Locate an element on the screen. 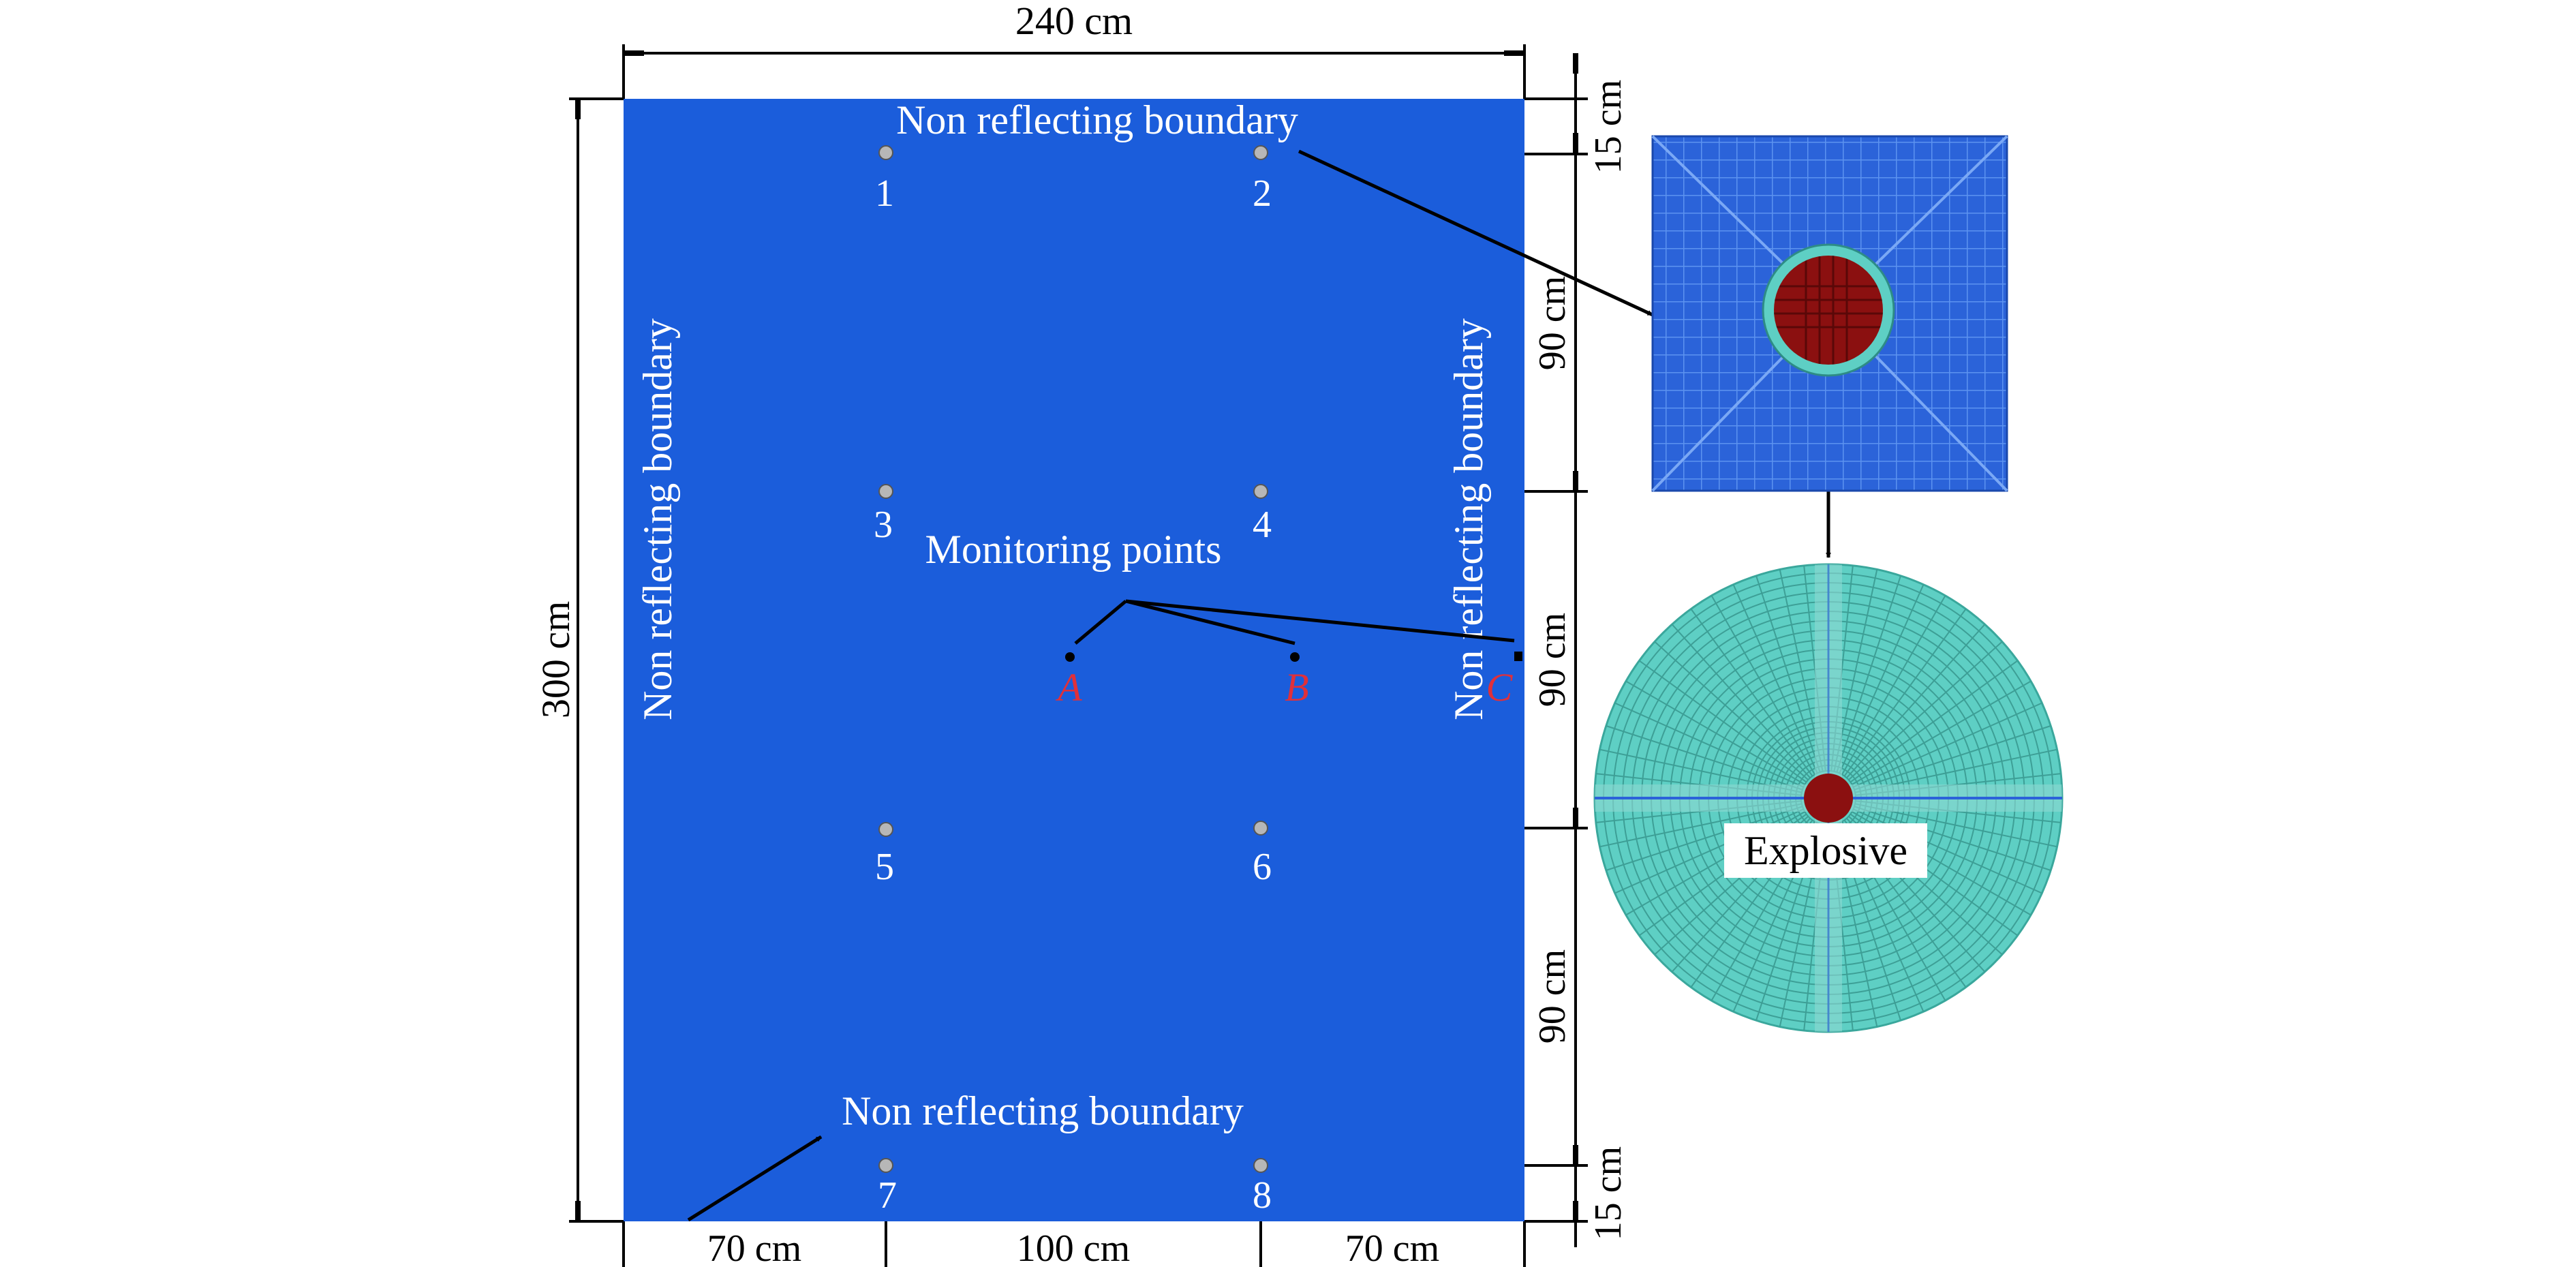  borehole-5: 5 is located at coordinates (884, 855).